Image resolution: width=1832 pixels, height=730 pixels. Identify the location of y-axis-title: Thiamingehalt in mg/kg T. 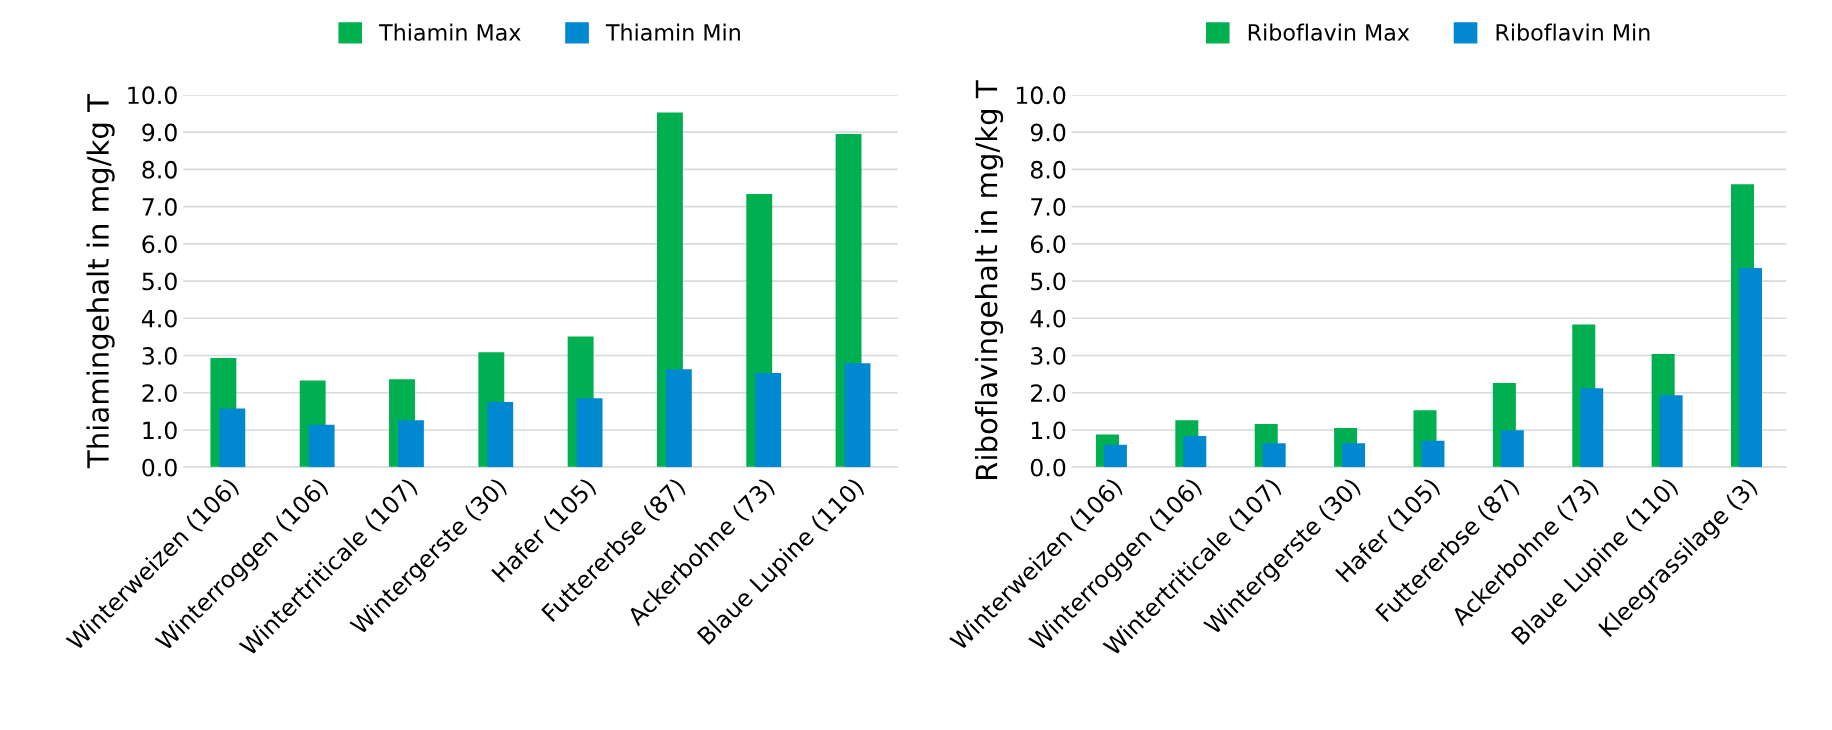
(100, 281).